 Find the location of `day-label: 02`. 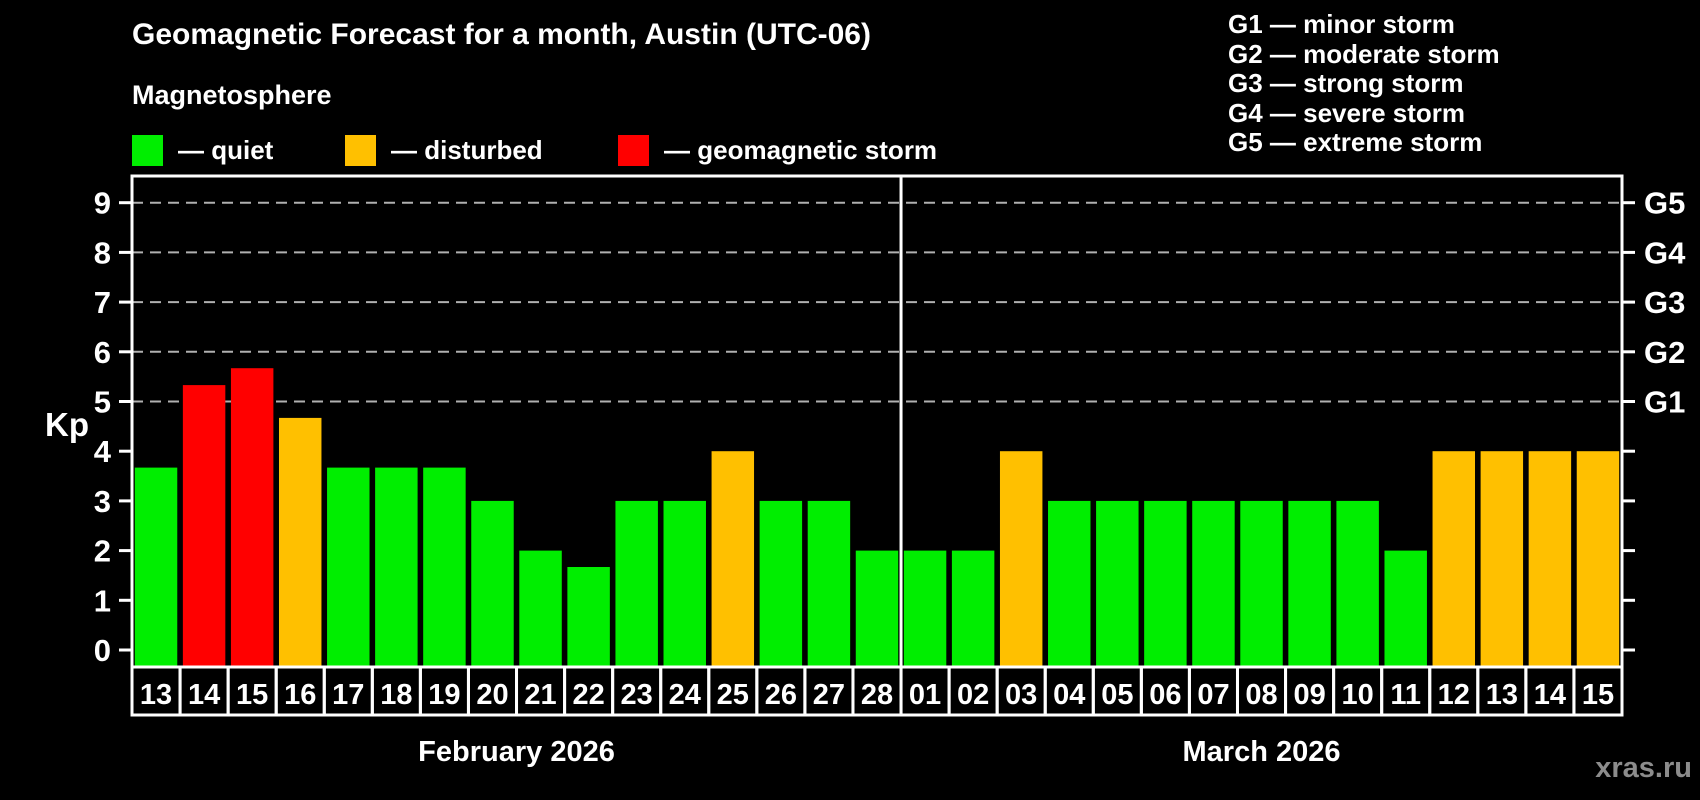

day-label: 02 is located at coordinates (973, 695).